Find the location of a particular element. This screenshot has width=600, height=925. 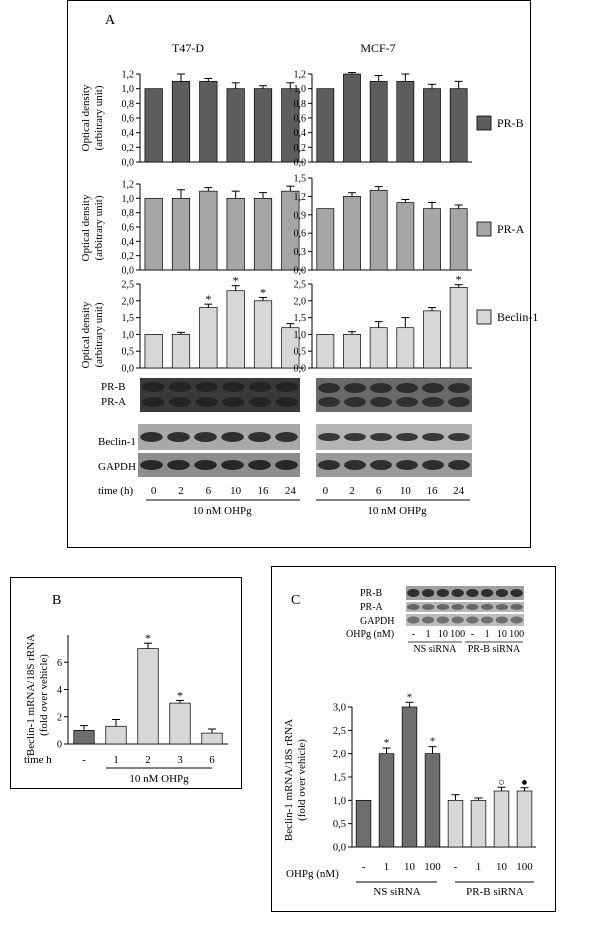

group-label-c-prb: PR-B siRNA is located at coordinates (495, 892).